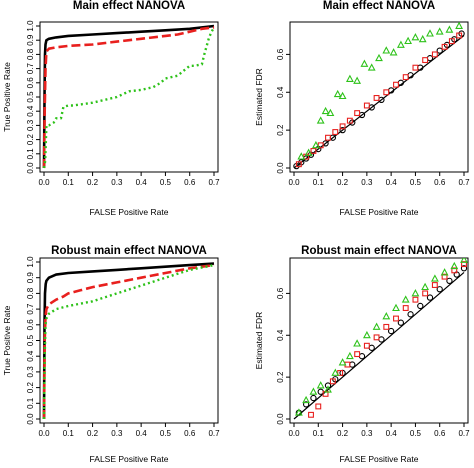  What do you see at coordinates (280, 419) in the screenshot?
I see `y-tick-label: 0.0` at bounding box center [280, 419].